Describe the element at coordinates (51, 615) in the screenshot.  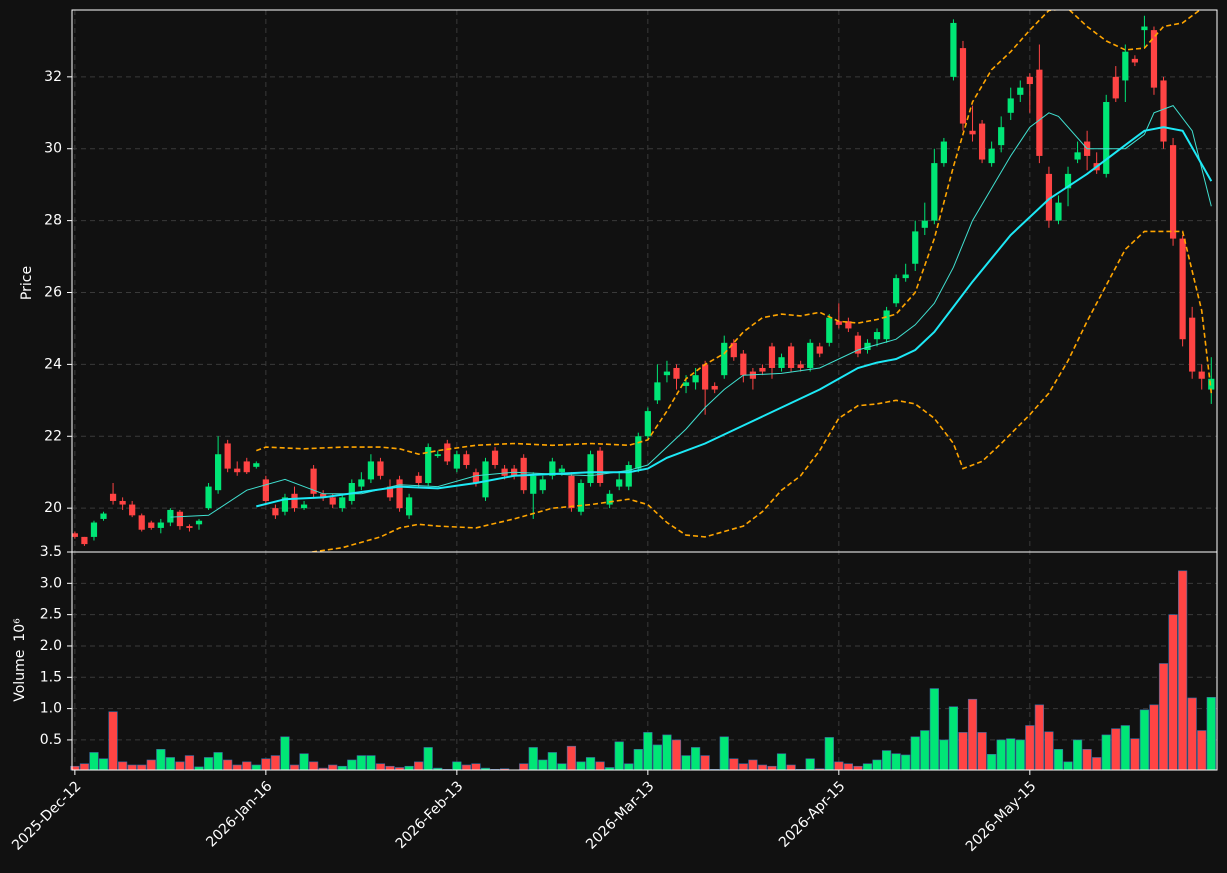
I see `volume-tick-label: 2.5` at that location.